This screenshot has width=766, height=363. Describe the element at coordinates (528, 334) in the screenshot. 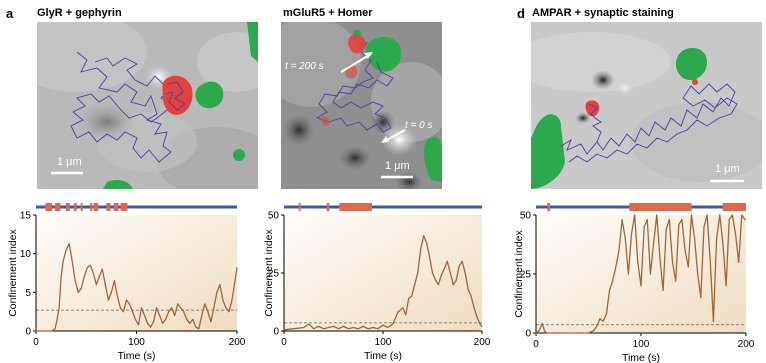

I see `y-tick-label: 0` at that location.